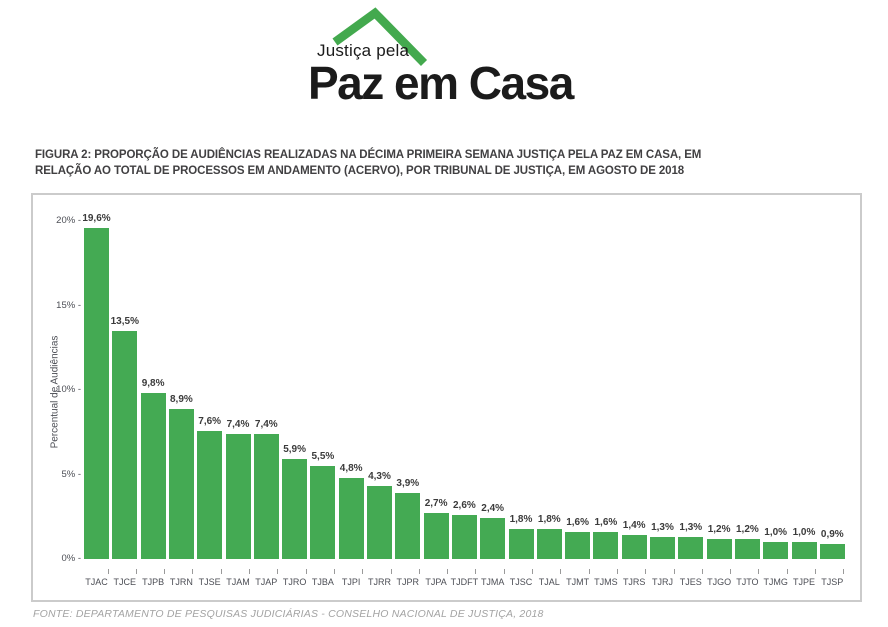  What do you see at coordinates (153, 384) in the screenshot?
I see `bar-value-label: 9,8%` at bounding box center [153, 384].